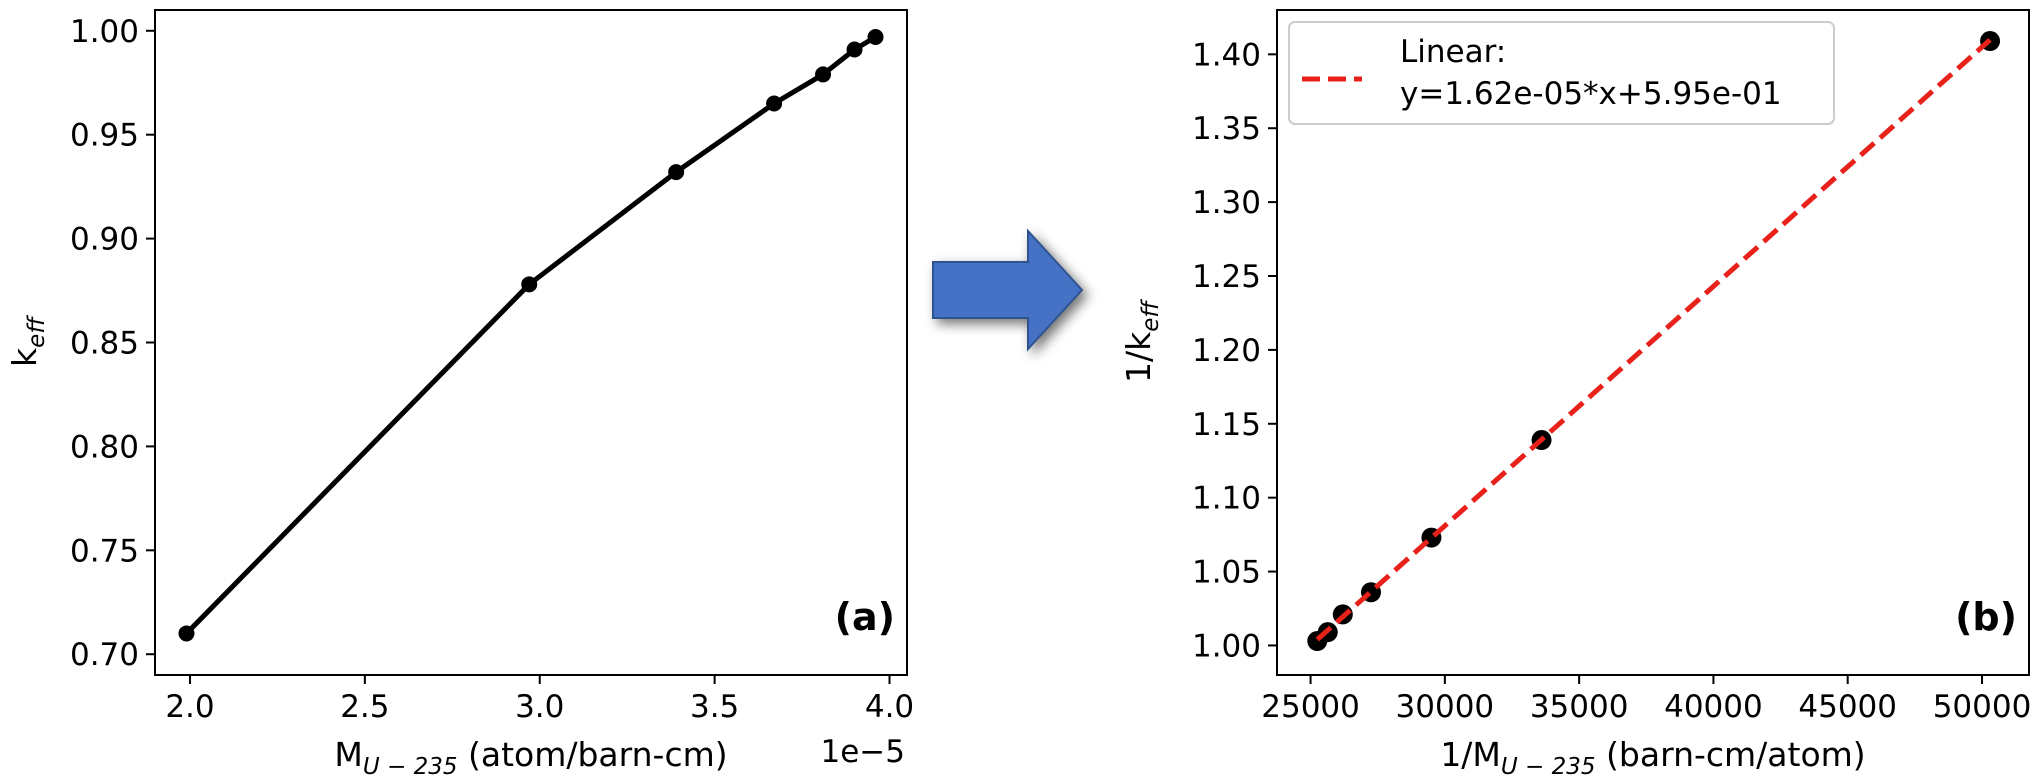 The width and height of the screenshot is (2038, 782). What do you see at coordinates (863, 752) in the screenshot?
I see `chart-a-x-offset: 1e−5` at bounding box center [863, 752].